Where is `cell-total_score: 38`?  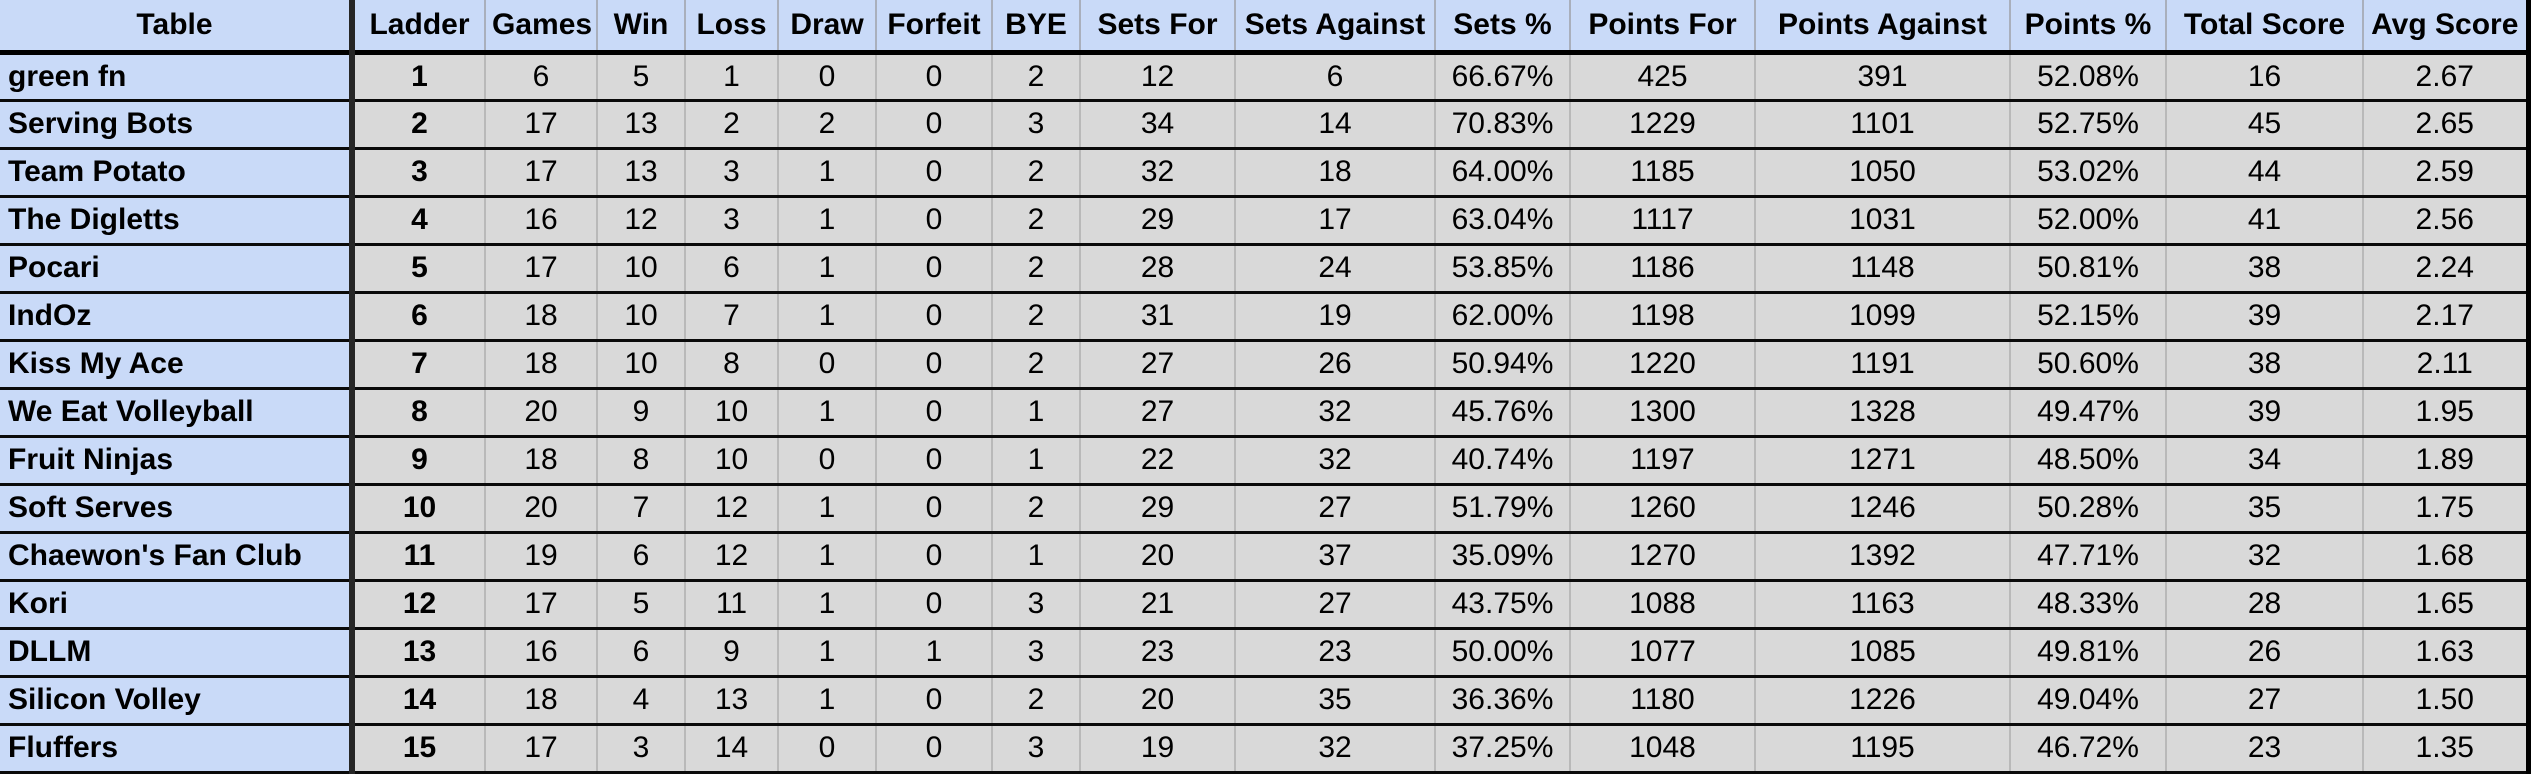
cell-total_score: 38 is located at coordinates (2265, 269).